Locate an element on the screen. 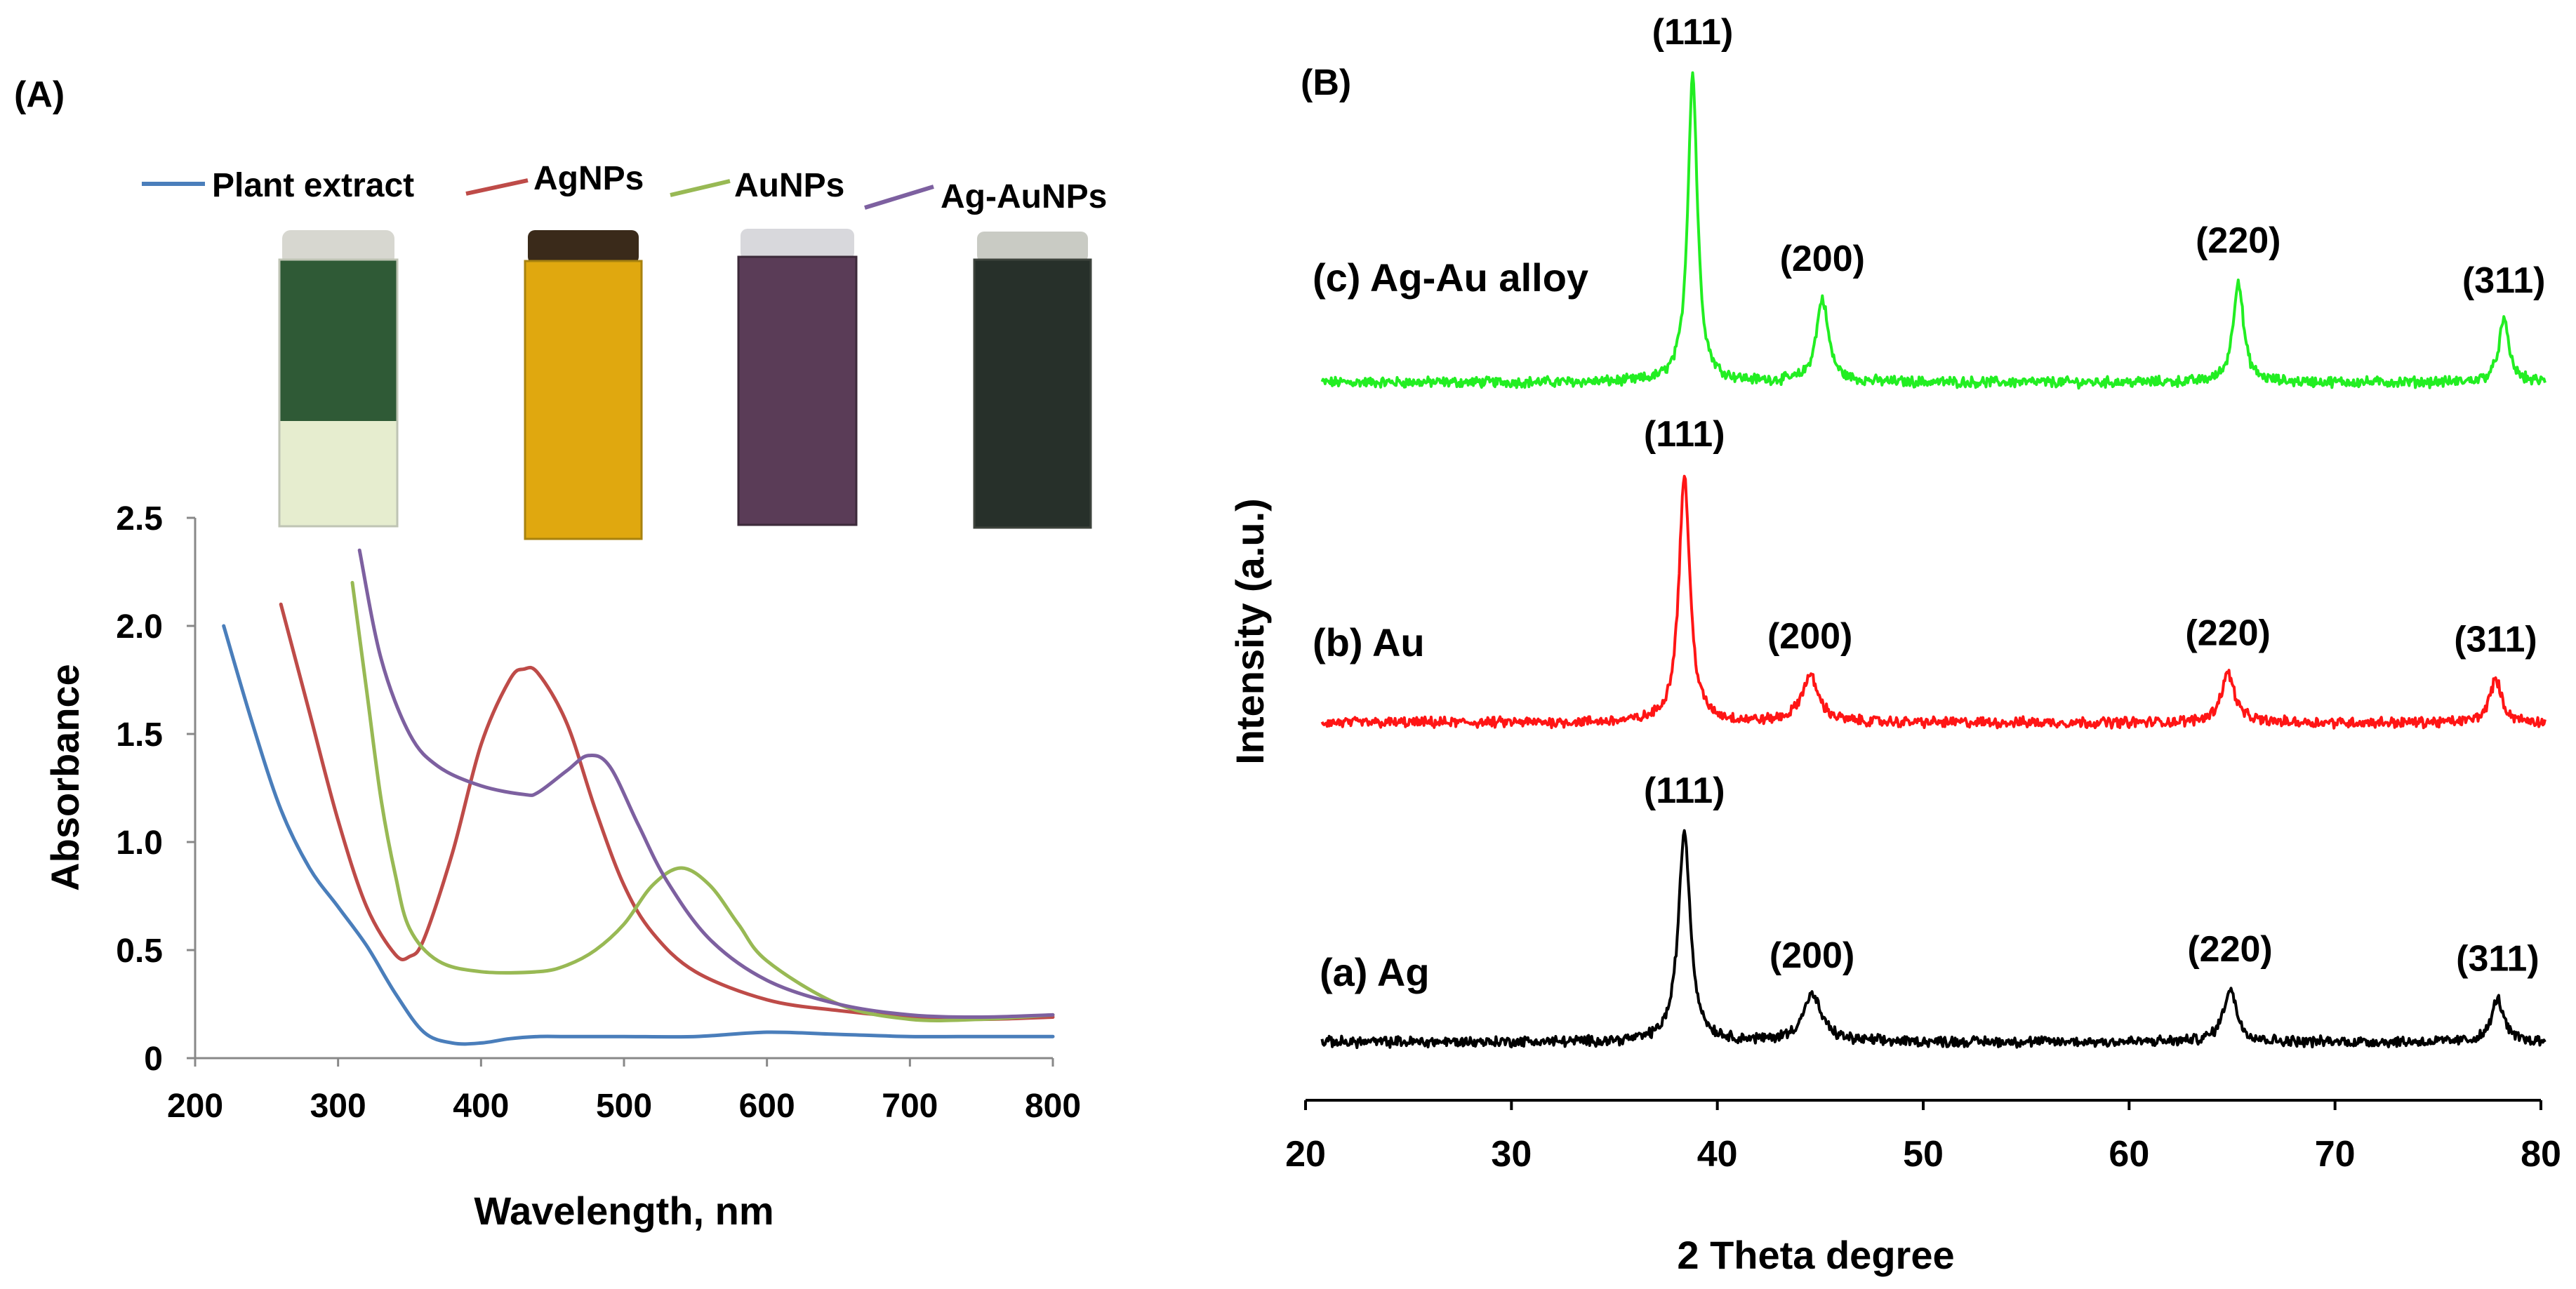  uv-y-tick-label-3: 1.5 is located at coordinates (140, 735).